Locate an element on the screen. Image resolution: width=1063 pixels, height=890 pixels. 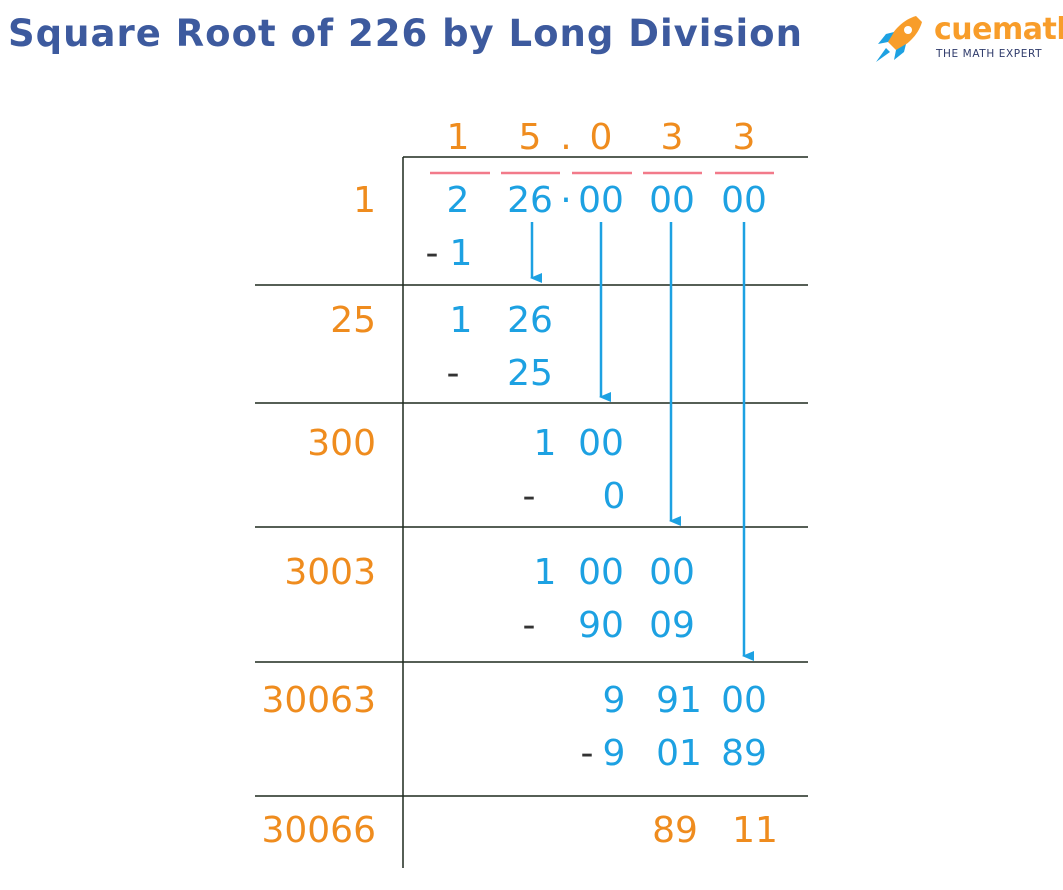
page-title: Square Root of 226 by Long Division is located at coordinates (405, 33).